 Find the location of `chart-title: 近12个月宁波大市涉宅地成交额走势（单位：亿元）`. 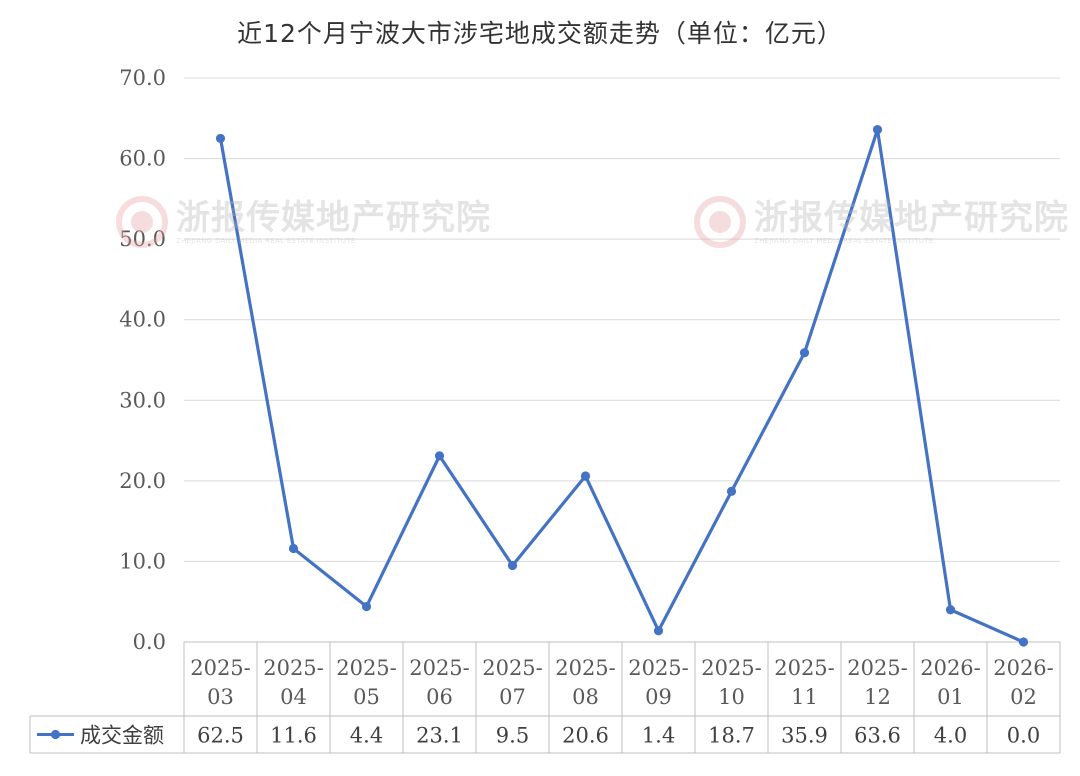

chart-title: 近12个月宁波大市涉宅地成交额走势（单位：亿元） is located at coordinates (540, 33).